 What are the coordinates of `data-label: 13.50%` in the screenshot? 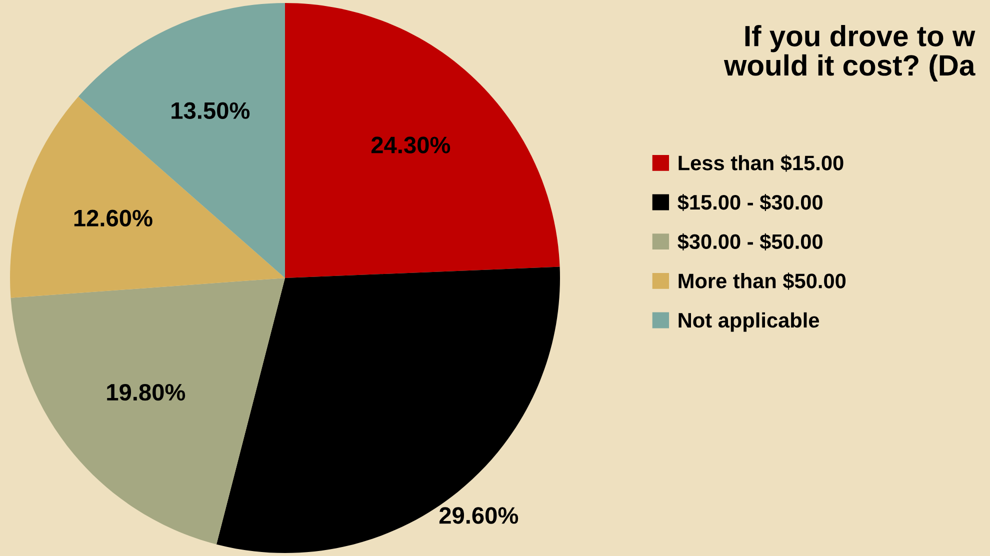 It's located at (211, 111).